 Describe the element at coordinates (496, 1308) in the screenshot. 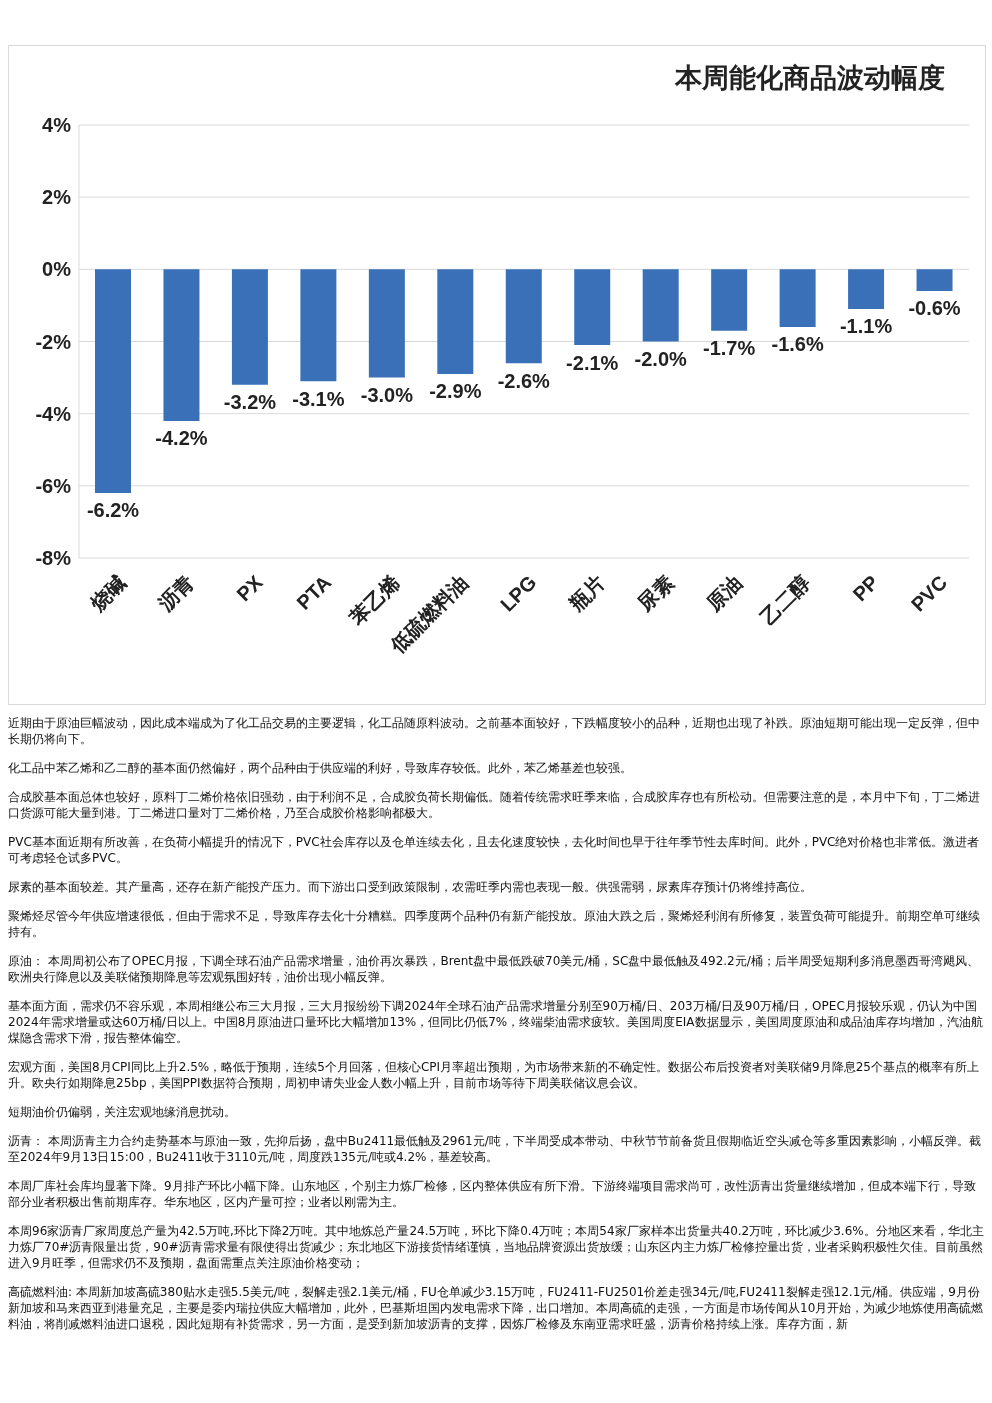

I see `text: 高硫燃料油: 本周新加坡高硫380贴水走强5.5美元/吨，裂解走强2.1美元/桶，FU仓单减少3.15万吨，FU2411-FU2501价差走强34元/吨,FU2411裂解走强12.1元/桶。供应端，9月份新加坡和马来西亚到港量充足，主要是委内瑞拉供应大幅增加，此外，巴基斯坦国内发电需求下降，出口增加。本周高硫的走强，一方面是市场传闻从10月开始，为减少地炼使用高硫燃料油，将削减燃料油进口退税，因此短期有补货需求，另一方面，是受到新加坡沥青的支撑，因炼厂检修及东南亚需求旺盛，沥青价格持续上涨。库存方面，新` at that location.